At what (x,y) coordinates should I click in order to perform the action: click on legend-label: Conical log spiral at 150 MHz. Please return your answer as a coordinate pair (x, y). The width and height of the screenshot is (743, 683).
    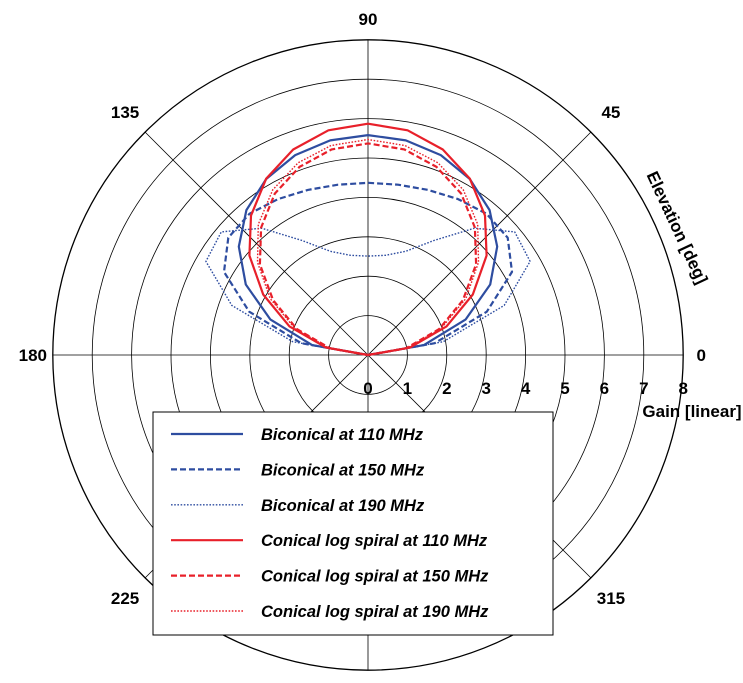
    Looking at the image, I should click on (375, 577).